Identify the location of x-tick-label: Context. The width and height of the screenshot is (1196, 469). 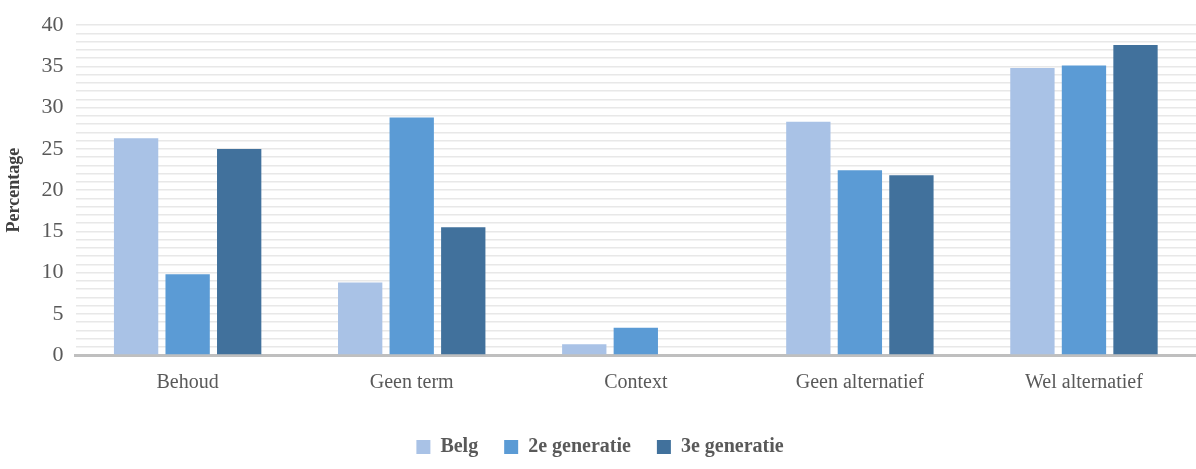
(636, 381).